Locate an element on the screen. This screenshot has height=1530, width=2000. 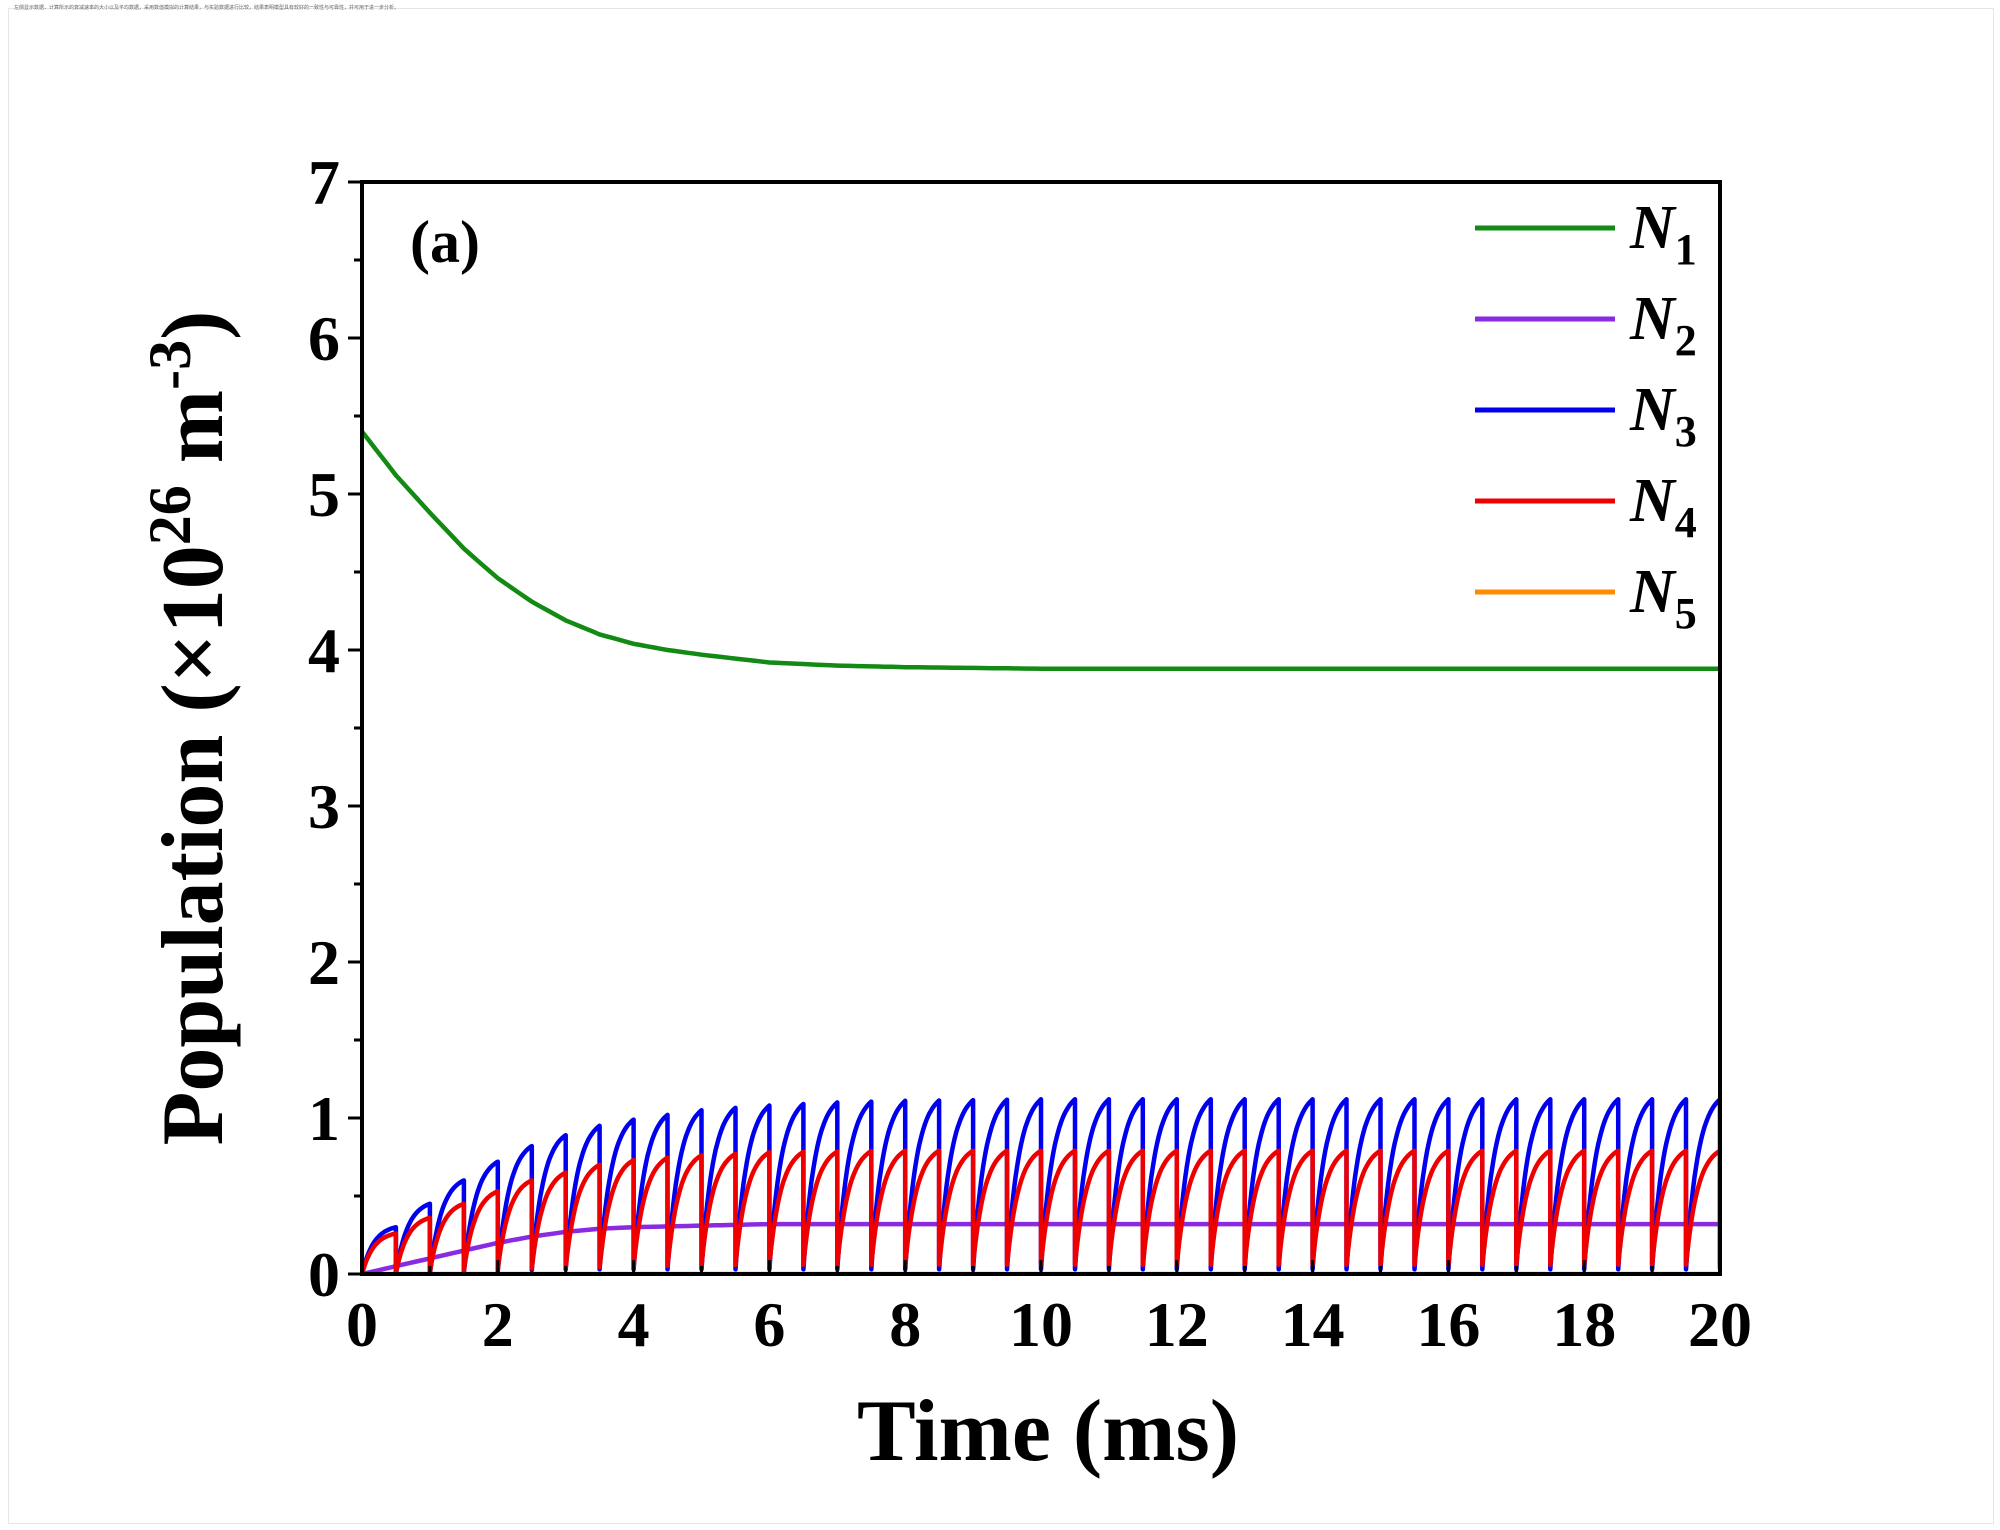
legend-label: N2 is located at coordinates (1663, 325).